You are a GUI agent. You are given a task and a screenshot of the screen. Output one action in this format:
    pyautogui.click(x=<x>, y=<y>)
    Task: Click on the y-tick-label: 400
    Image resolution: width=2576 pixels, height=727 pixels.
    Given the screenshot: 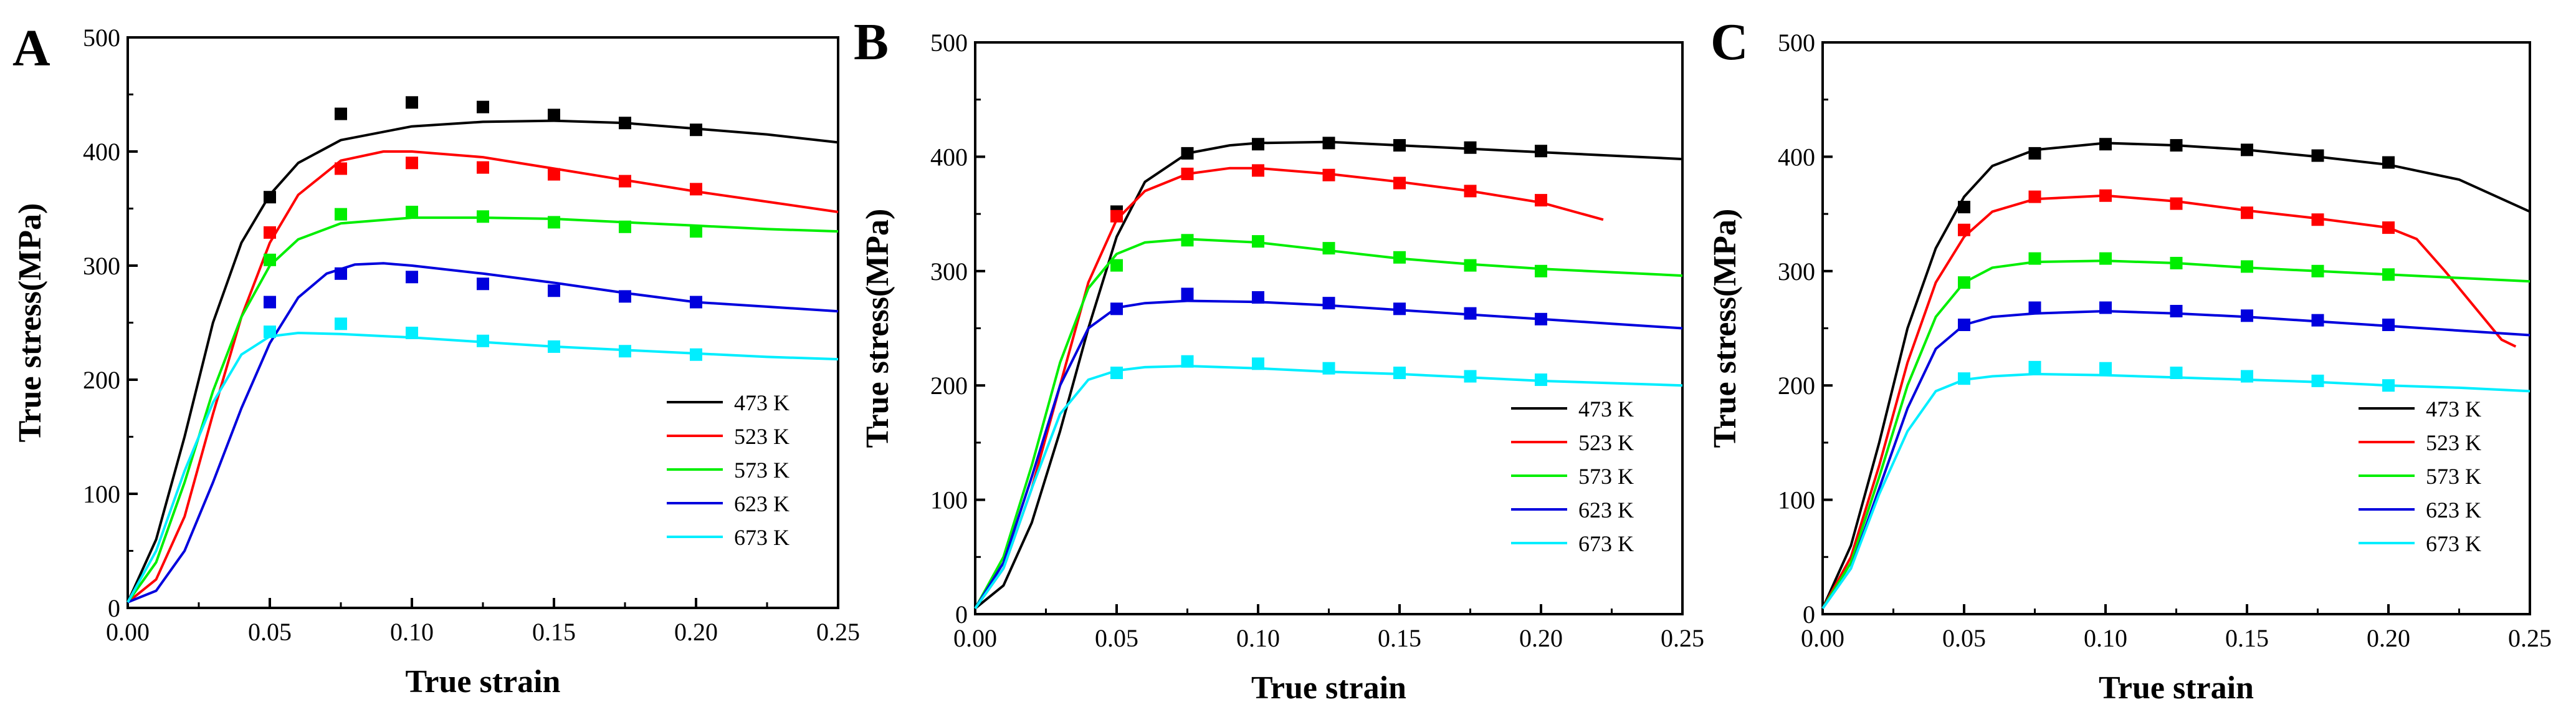 What is the action you would take?
    pyautogui.click(x=1797, y=157)
    